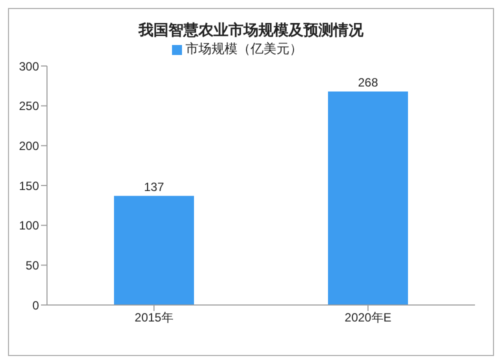  Describe the element at coordinates (154, 187) in the screenshot. I see `data-label: 137` at that location.